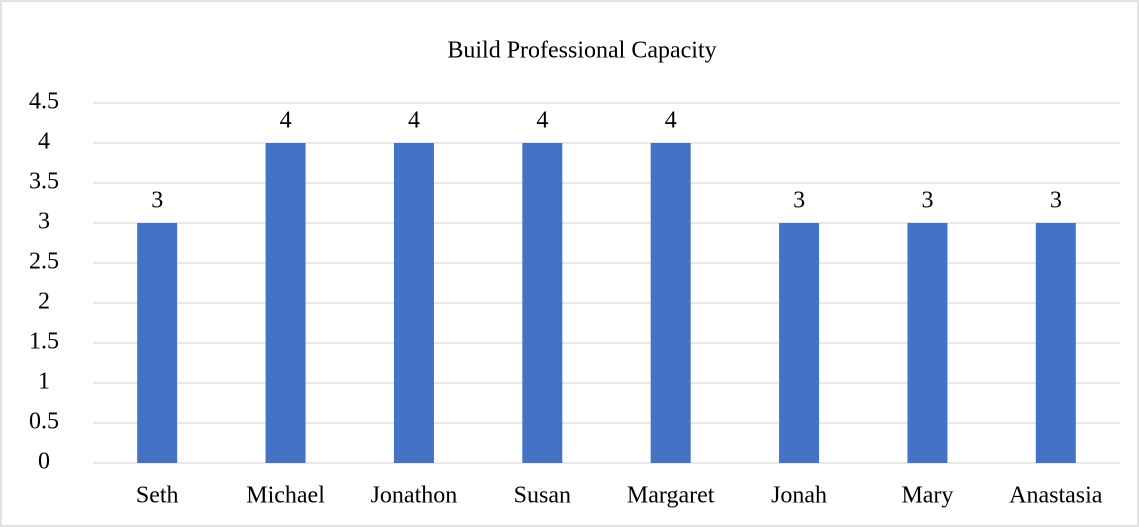  What do you see at coordinates (44, 382) in the screenshot?
I see `y-tick-label: 1` at bounding box center [44, 382].